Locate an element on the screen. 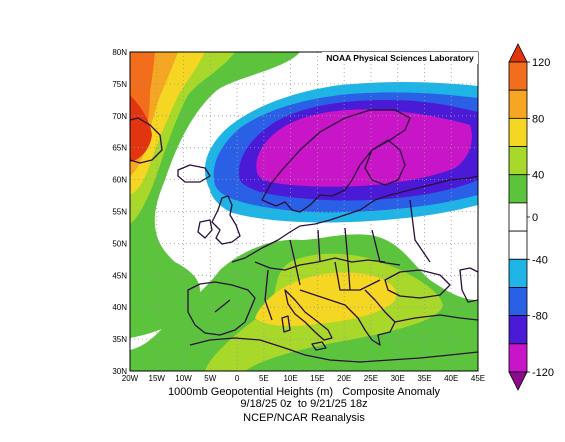 The height and width of the screenshot is (442, 565). colorbar-label: -40 is located at coordinates (540, 260).